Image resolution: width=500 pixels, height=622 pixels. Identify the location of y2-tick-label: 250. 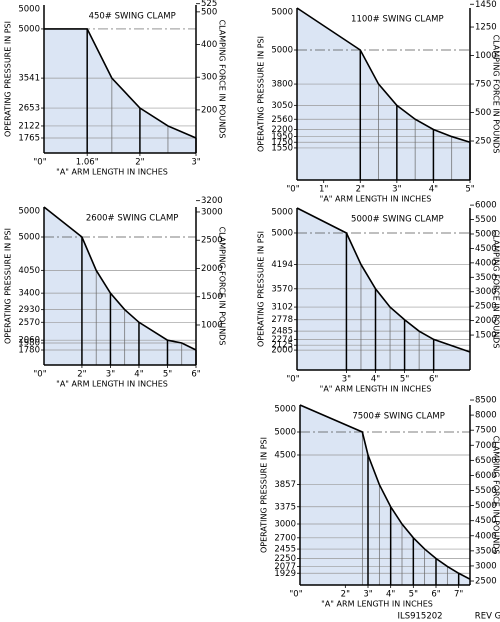
(483, 142).